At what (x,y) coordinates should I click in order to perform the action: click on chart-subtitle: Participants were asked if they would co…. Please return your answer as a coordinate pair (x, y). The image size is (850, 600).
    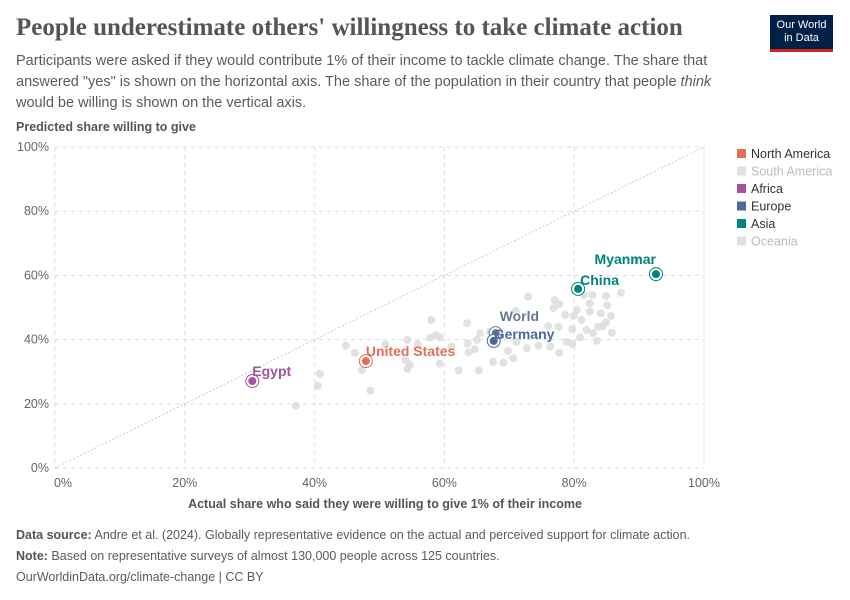
    Looking at the image, I should click on (376, 82).